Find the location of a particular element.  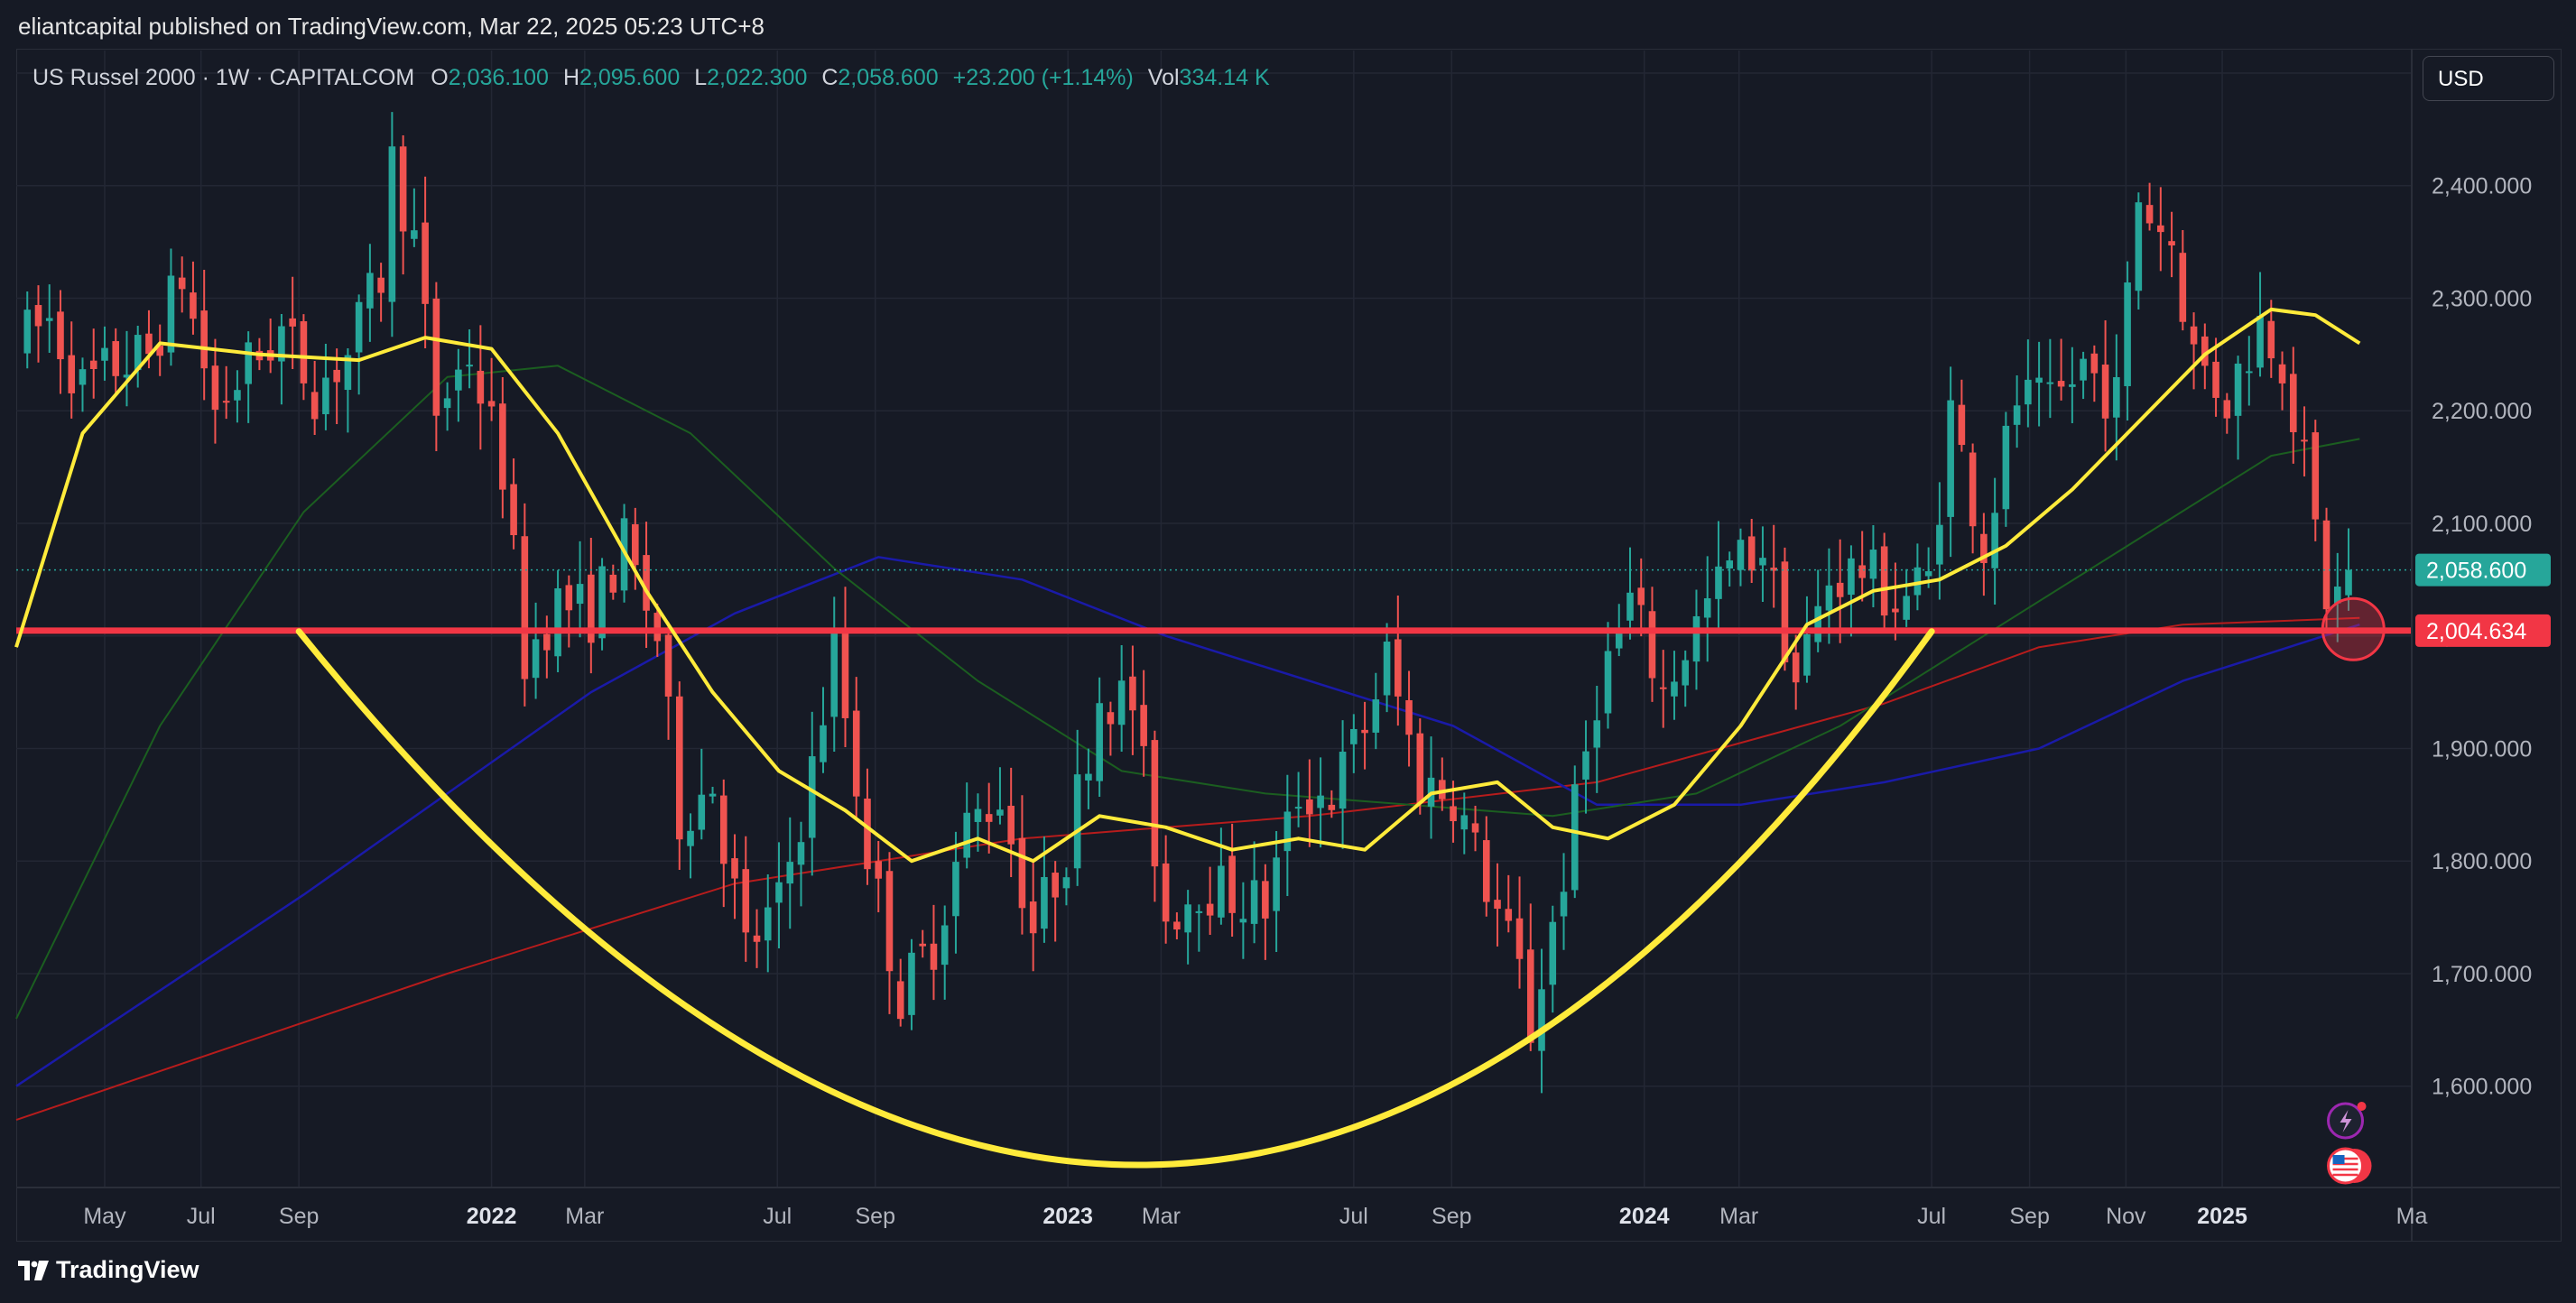

symbol-label: US Russel 2000 · 1W · CAPITALCOM is located at coordinates (224, 77).